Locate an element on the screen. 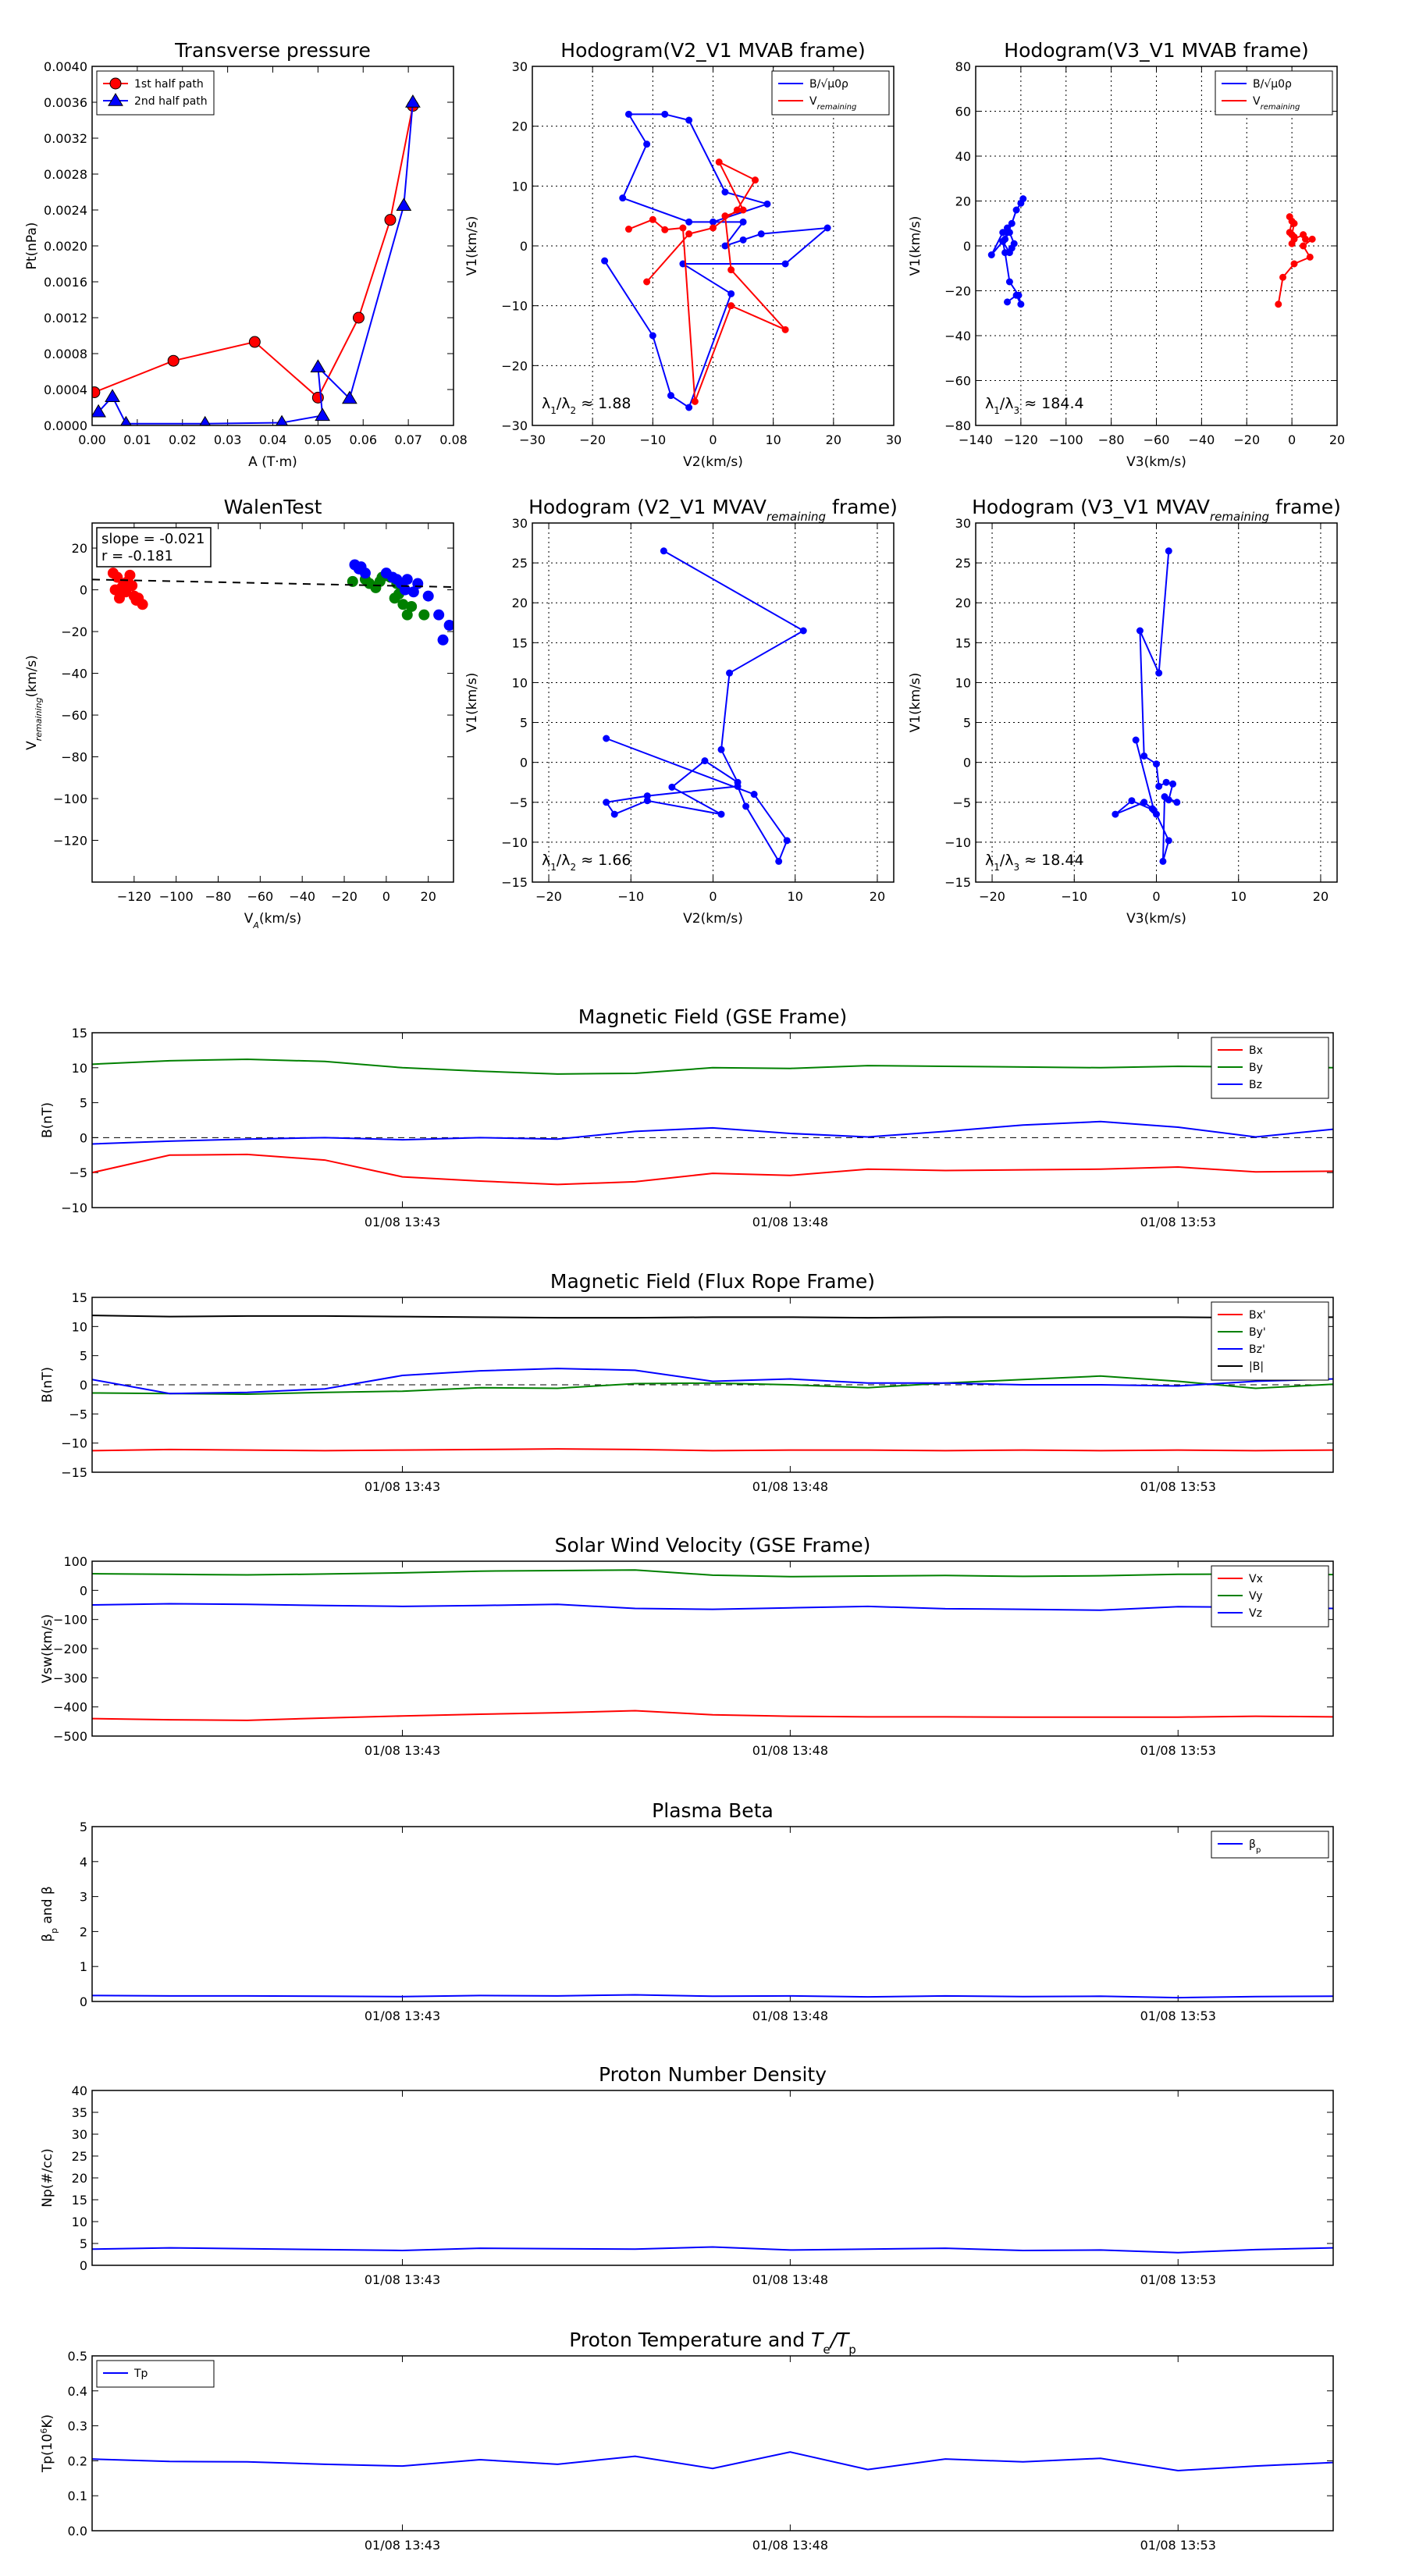 This screenshot has width=1405, height=2576. x-tick-label: 0.07 is located at coordinates (408, 439).